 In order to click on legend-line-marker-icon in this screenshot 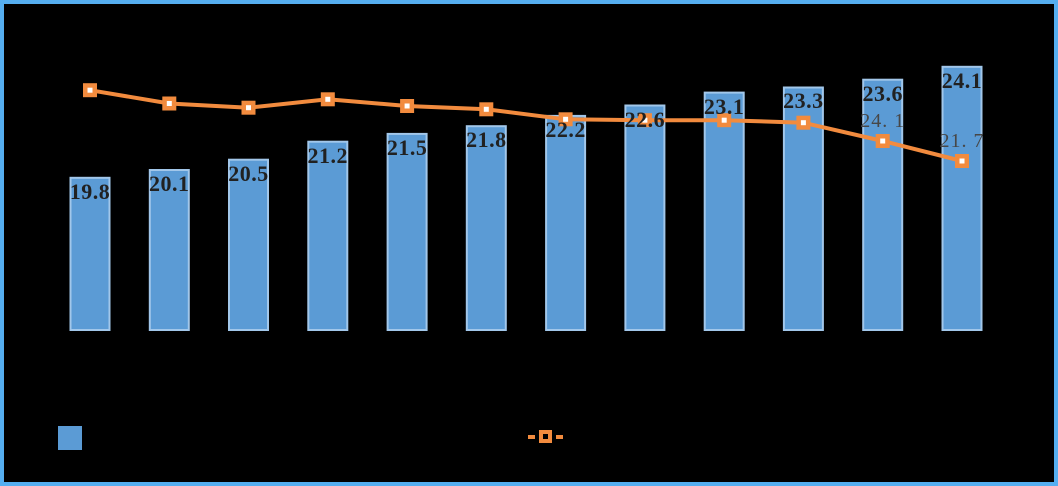, I will do `click(545, 436)`.